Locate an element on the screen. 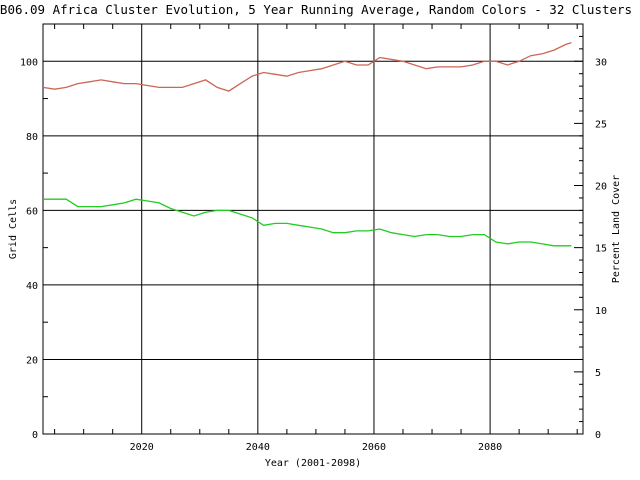 The image size is (640, 480). y2-tick-label: 20 is located at coordinates (601, 187).